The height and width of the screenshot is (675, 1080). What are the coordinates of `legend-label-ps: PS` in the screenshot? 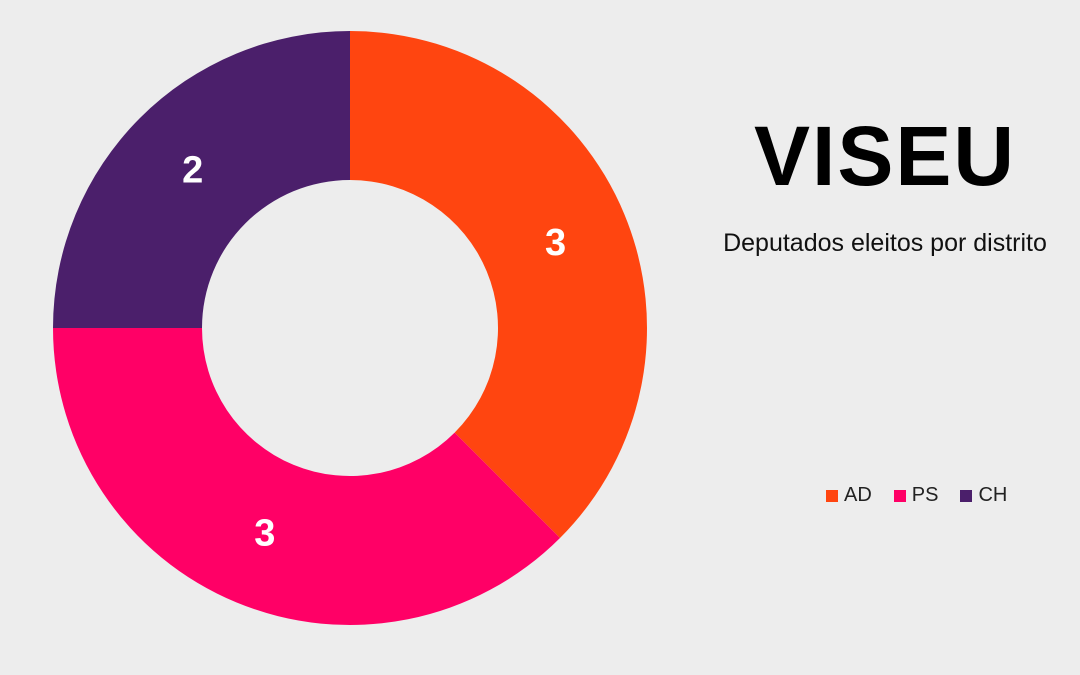 It's located at (925, 495).